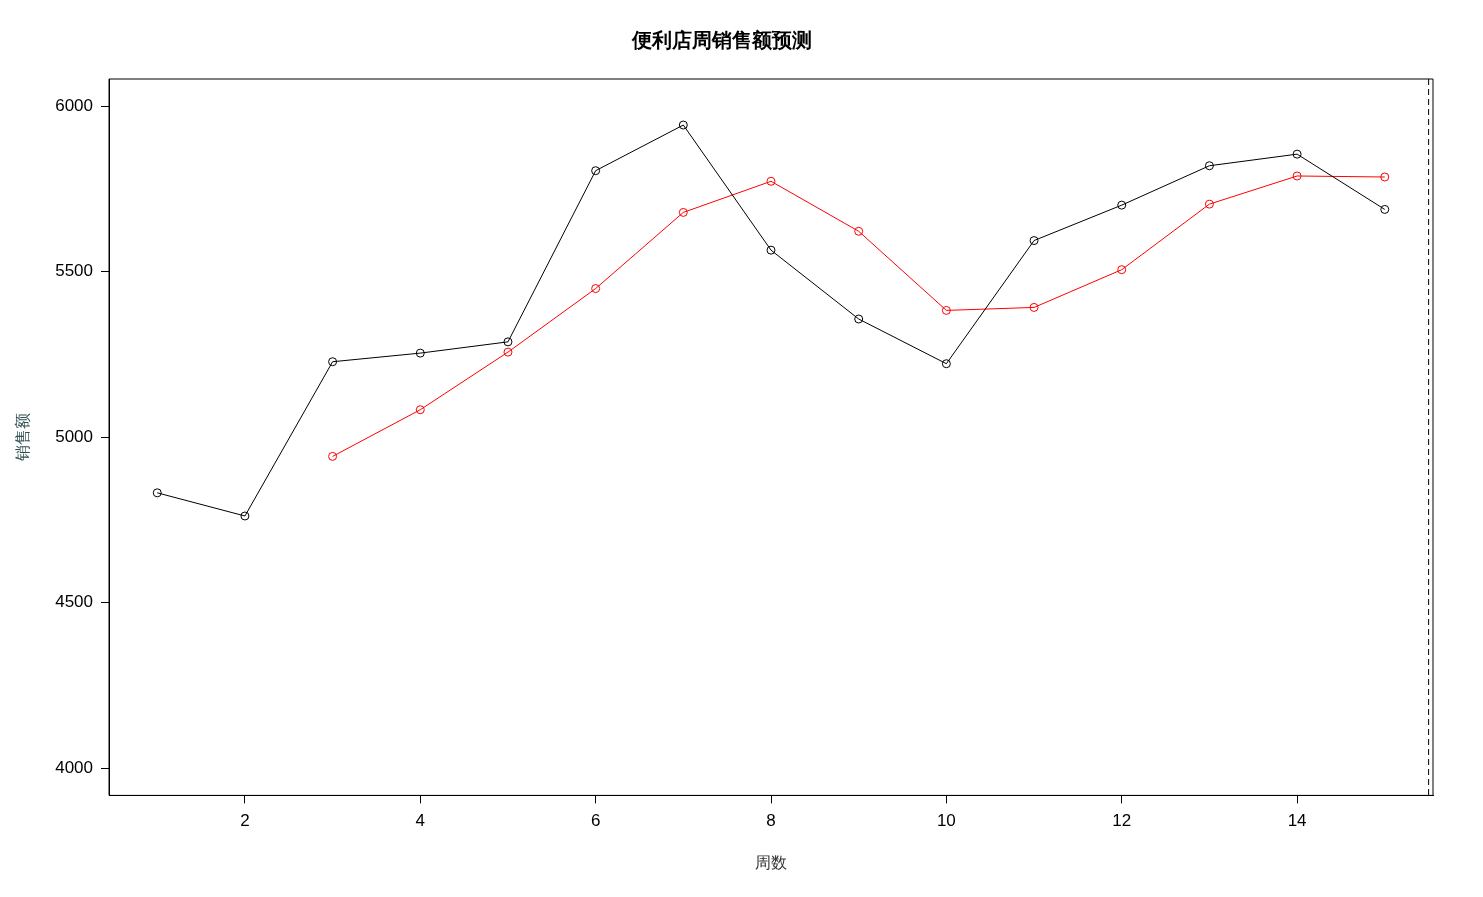  Describe the element at coordinates (946, 821) in the screenshot. I see `x-tick-label: 10` at that location.